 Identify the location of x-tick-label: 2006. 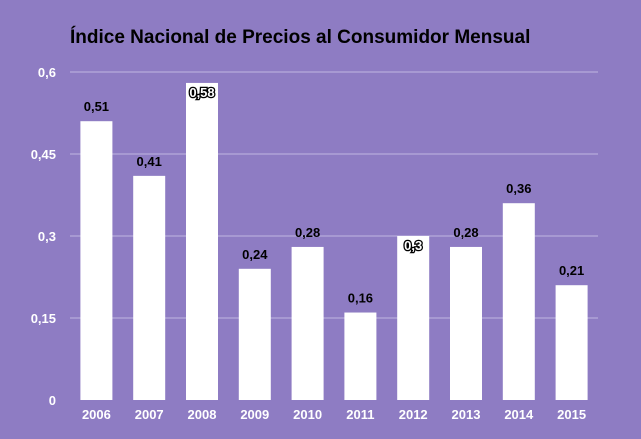
(96, 414).